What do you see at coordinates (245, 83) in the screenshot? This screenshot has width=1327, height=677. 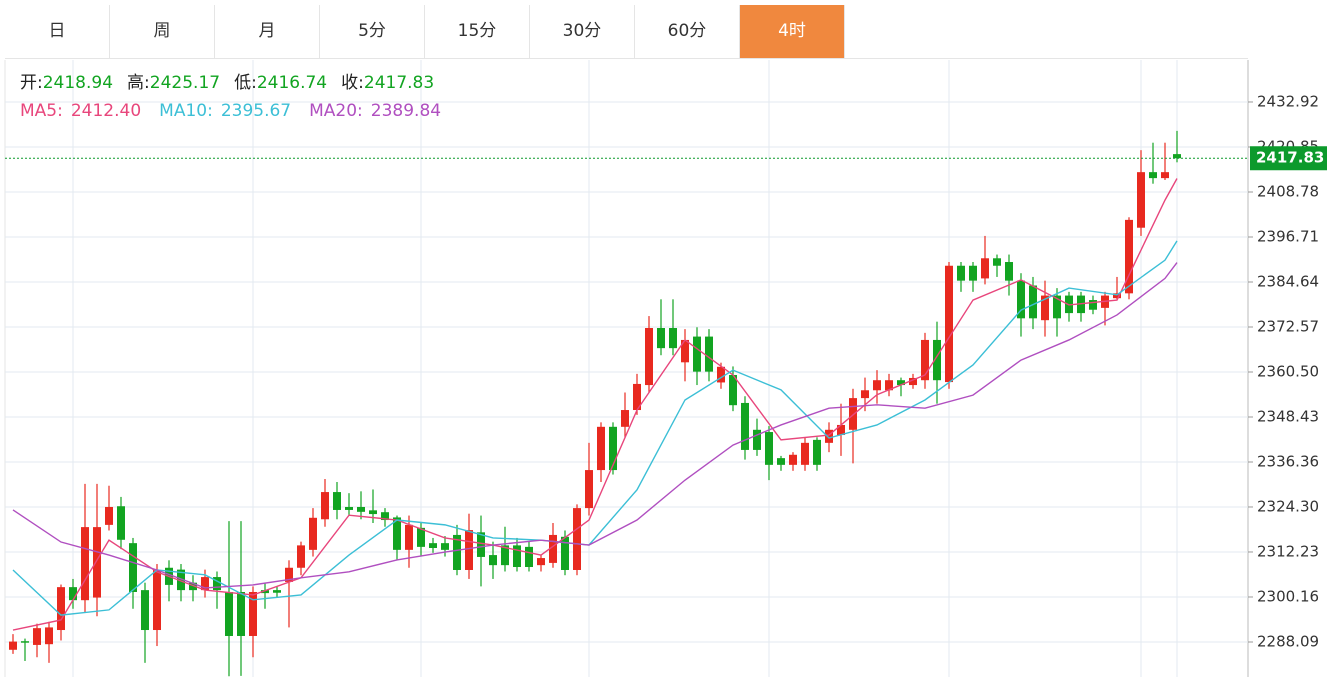 I see `header-label: 低:` at bounding box center [245, 83].